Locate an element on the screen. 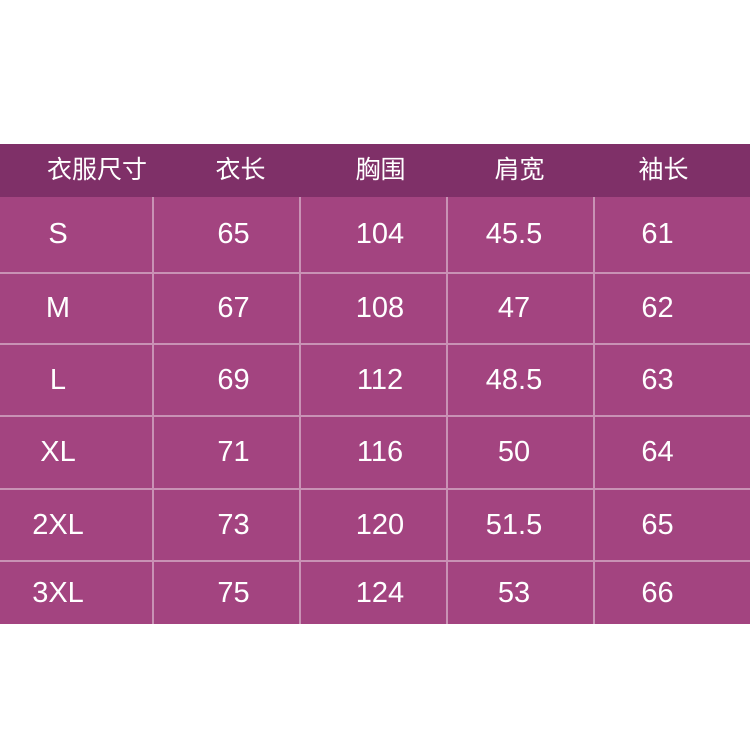  cell-chest: 108 is located at coordinates (372, 308).